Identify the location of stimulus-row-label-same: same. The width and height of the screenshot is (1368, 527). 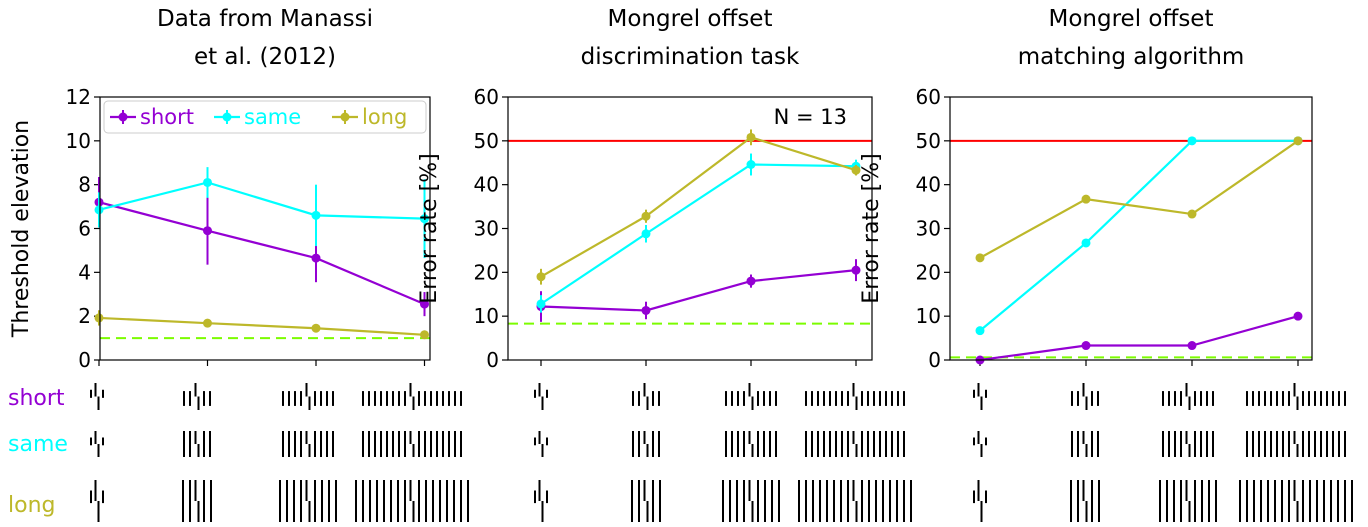
(38, 444).